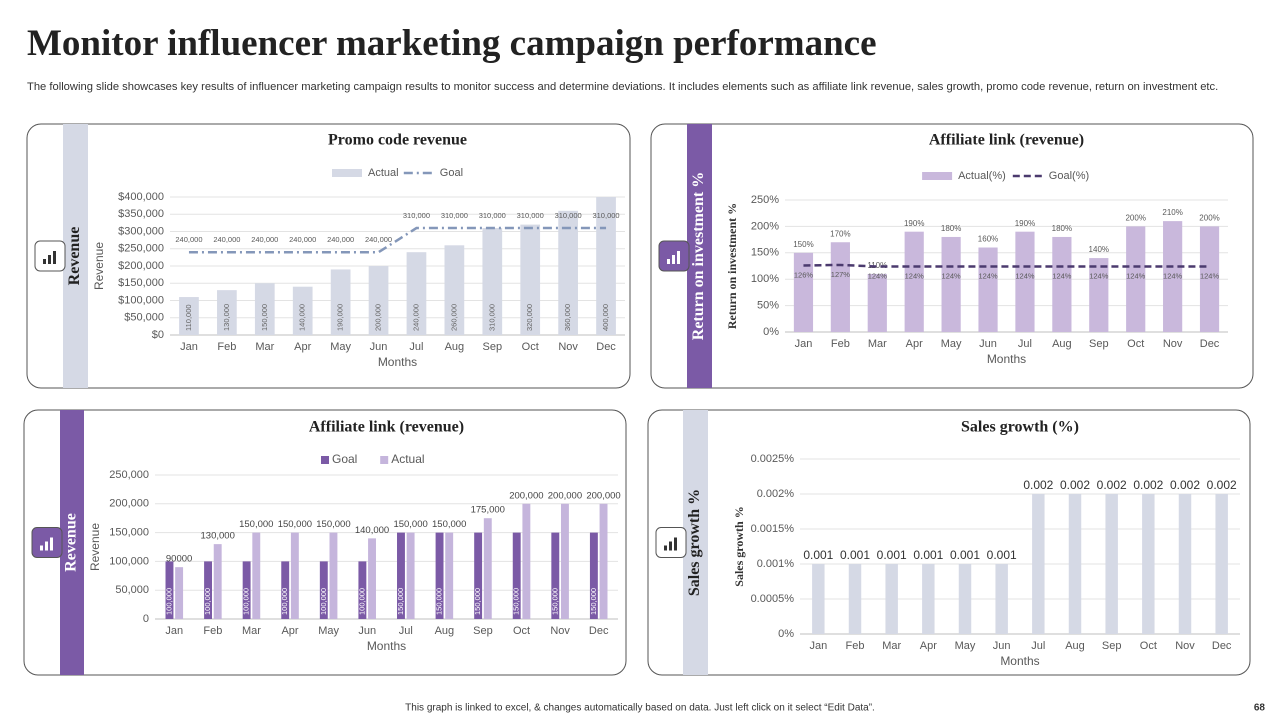  I want to click on x-tick-label: May, so click(328, 631).